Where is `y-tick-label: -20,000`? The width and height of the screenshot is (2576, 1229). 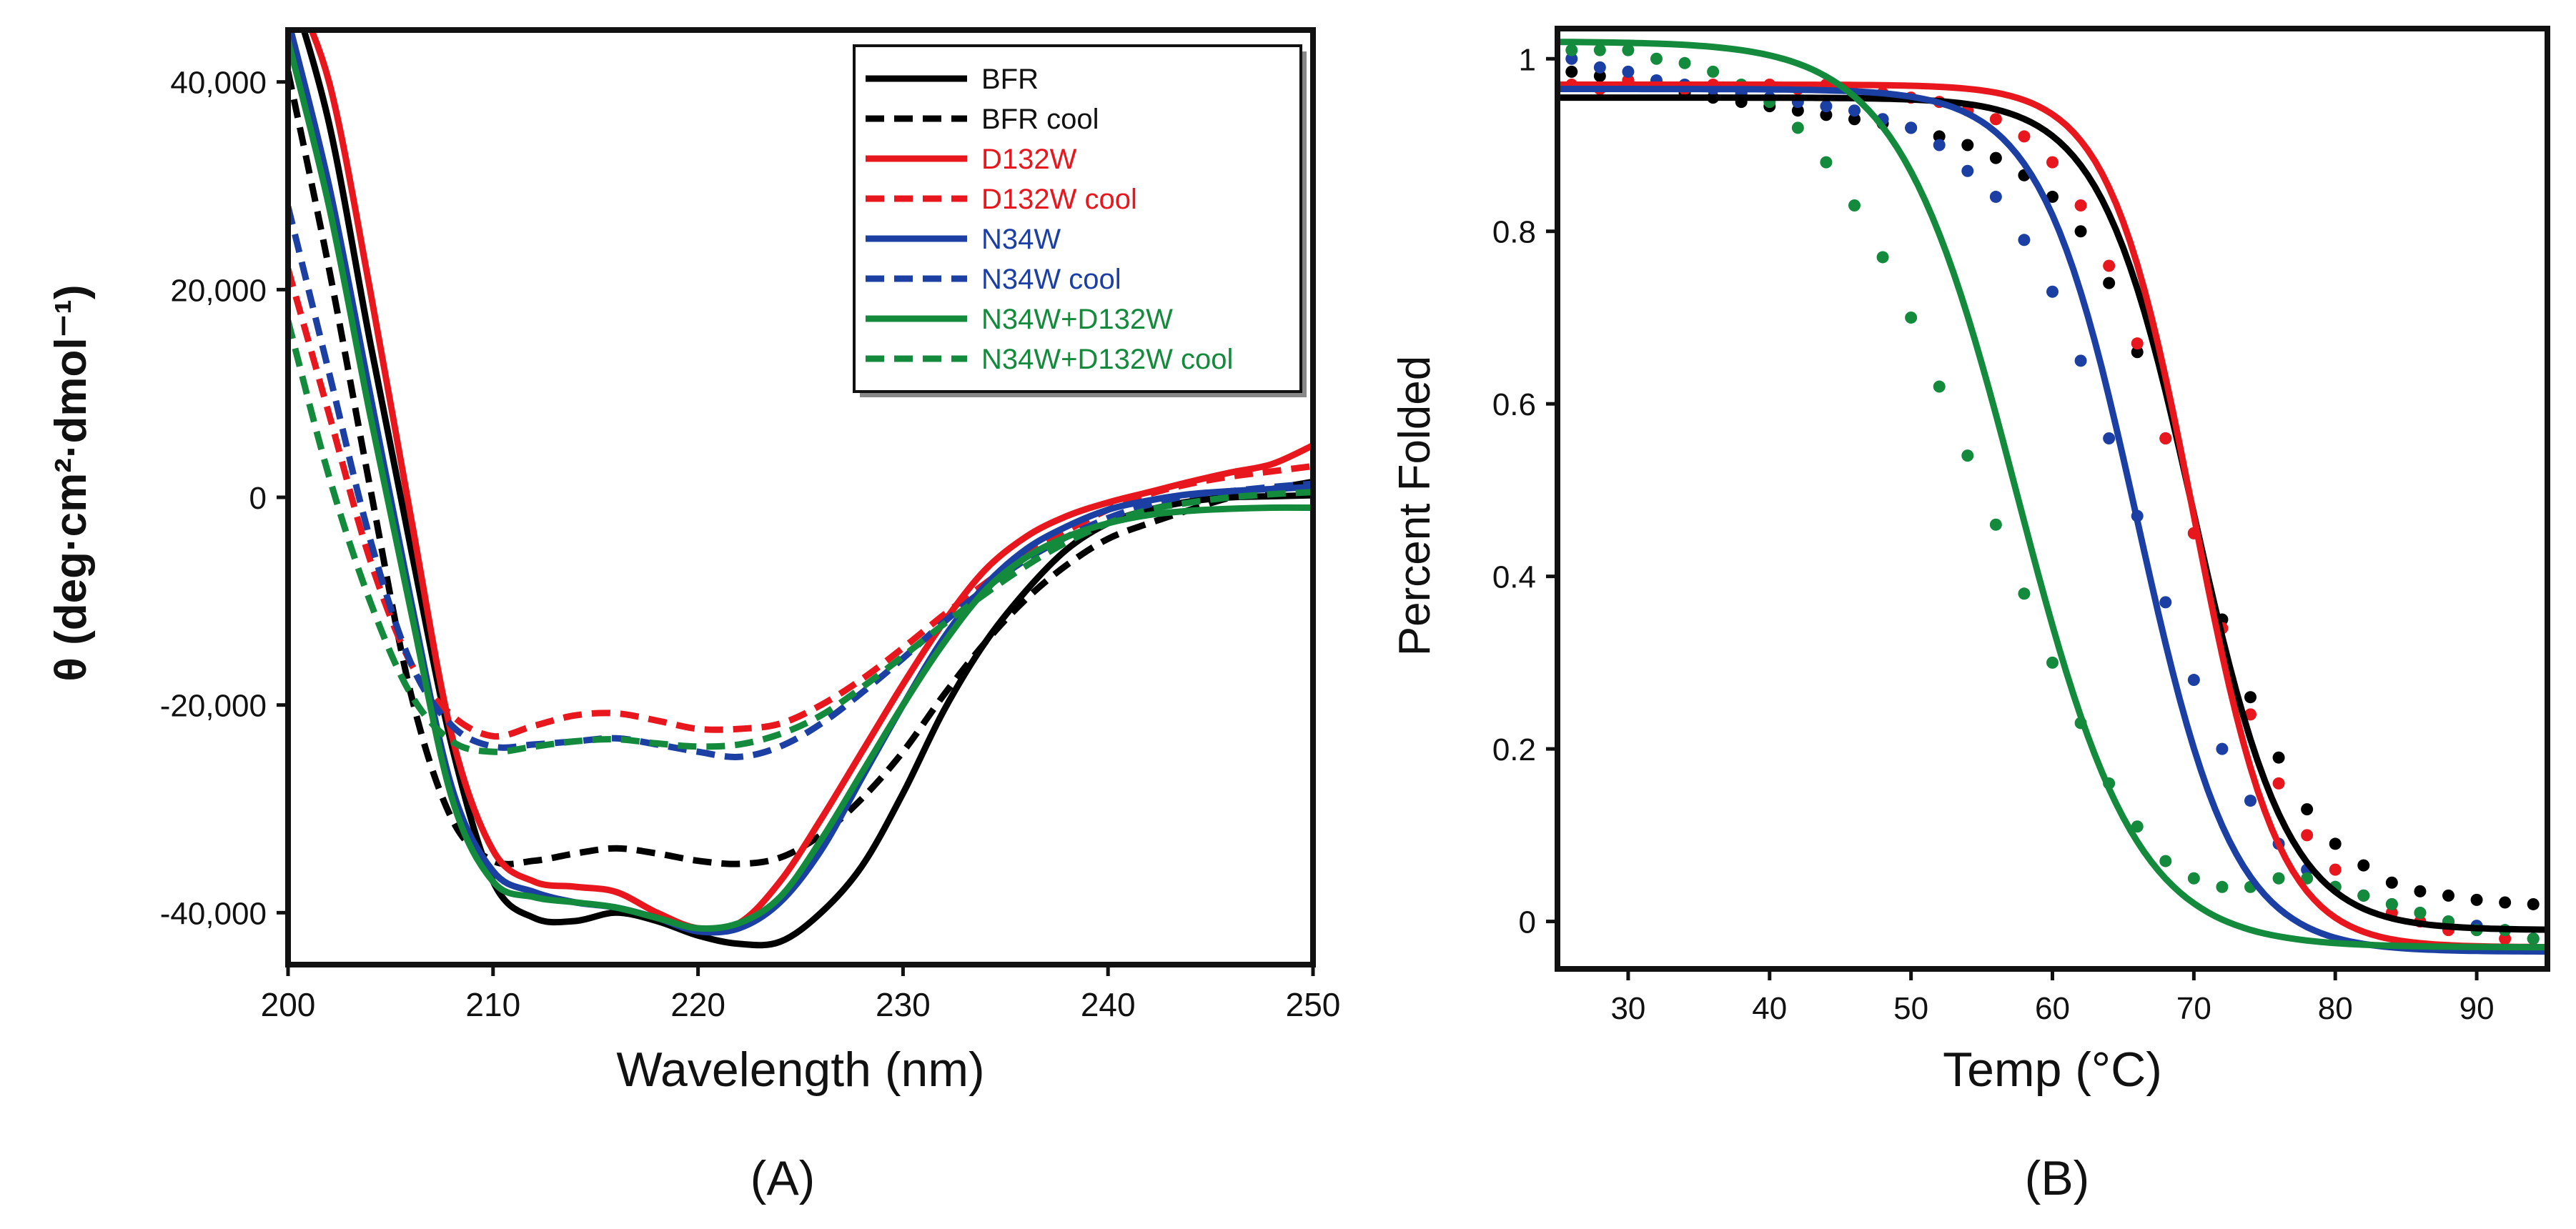 y-tick-label: -20,000 is located at coordinates (214, 706).